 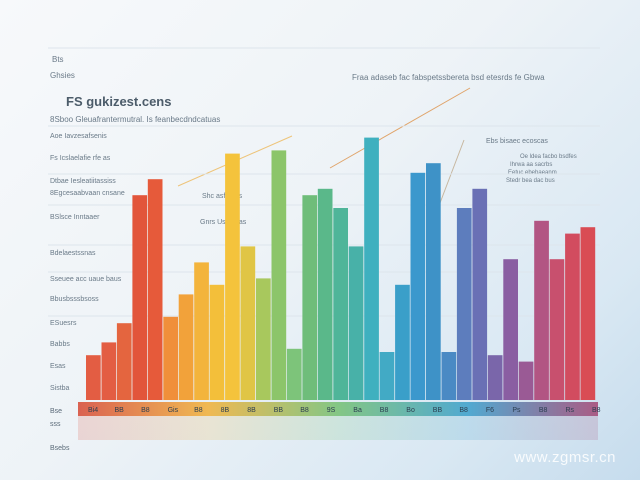 What do you see at coordinates (223, 222) in the screenshot?
I see `mid-annotation-1: Gnrs Usdtesas` at bounding box center [223, 222].